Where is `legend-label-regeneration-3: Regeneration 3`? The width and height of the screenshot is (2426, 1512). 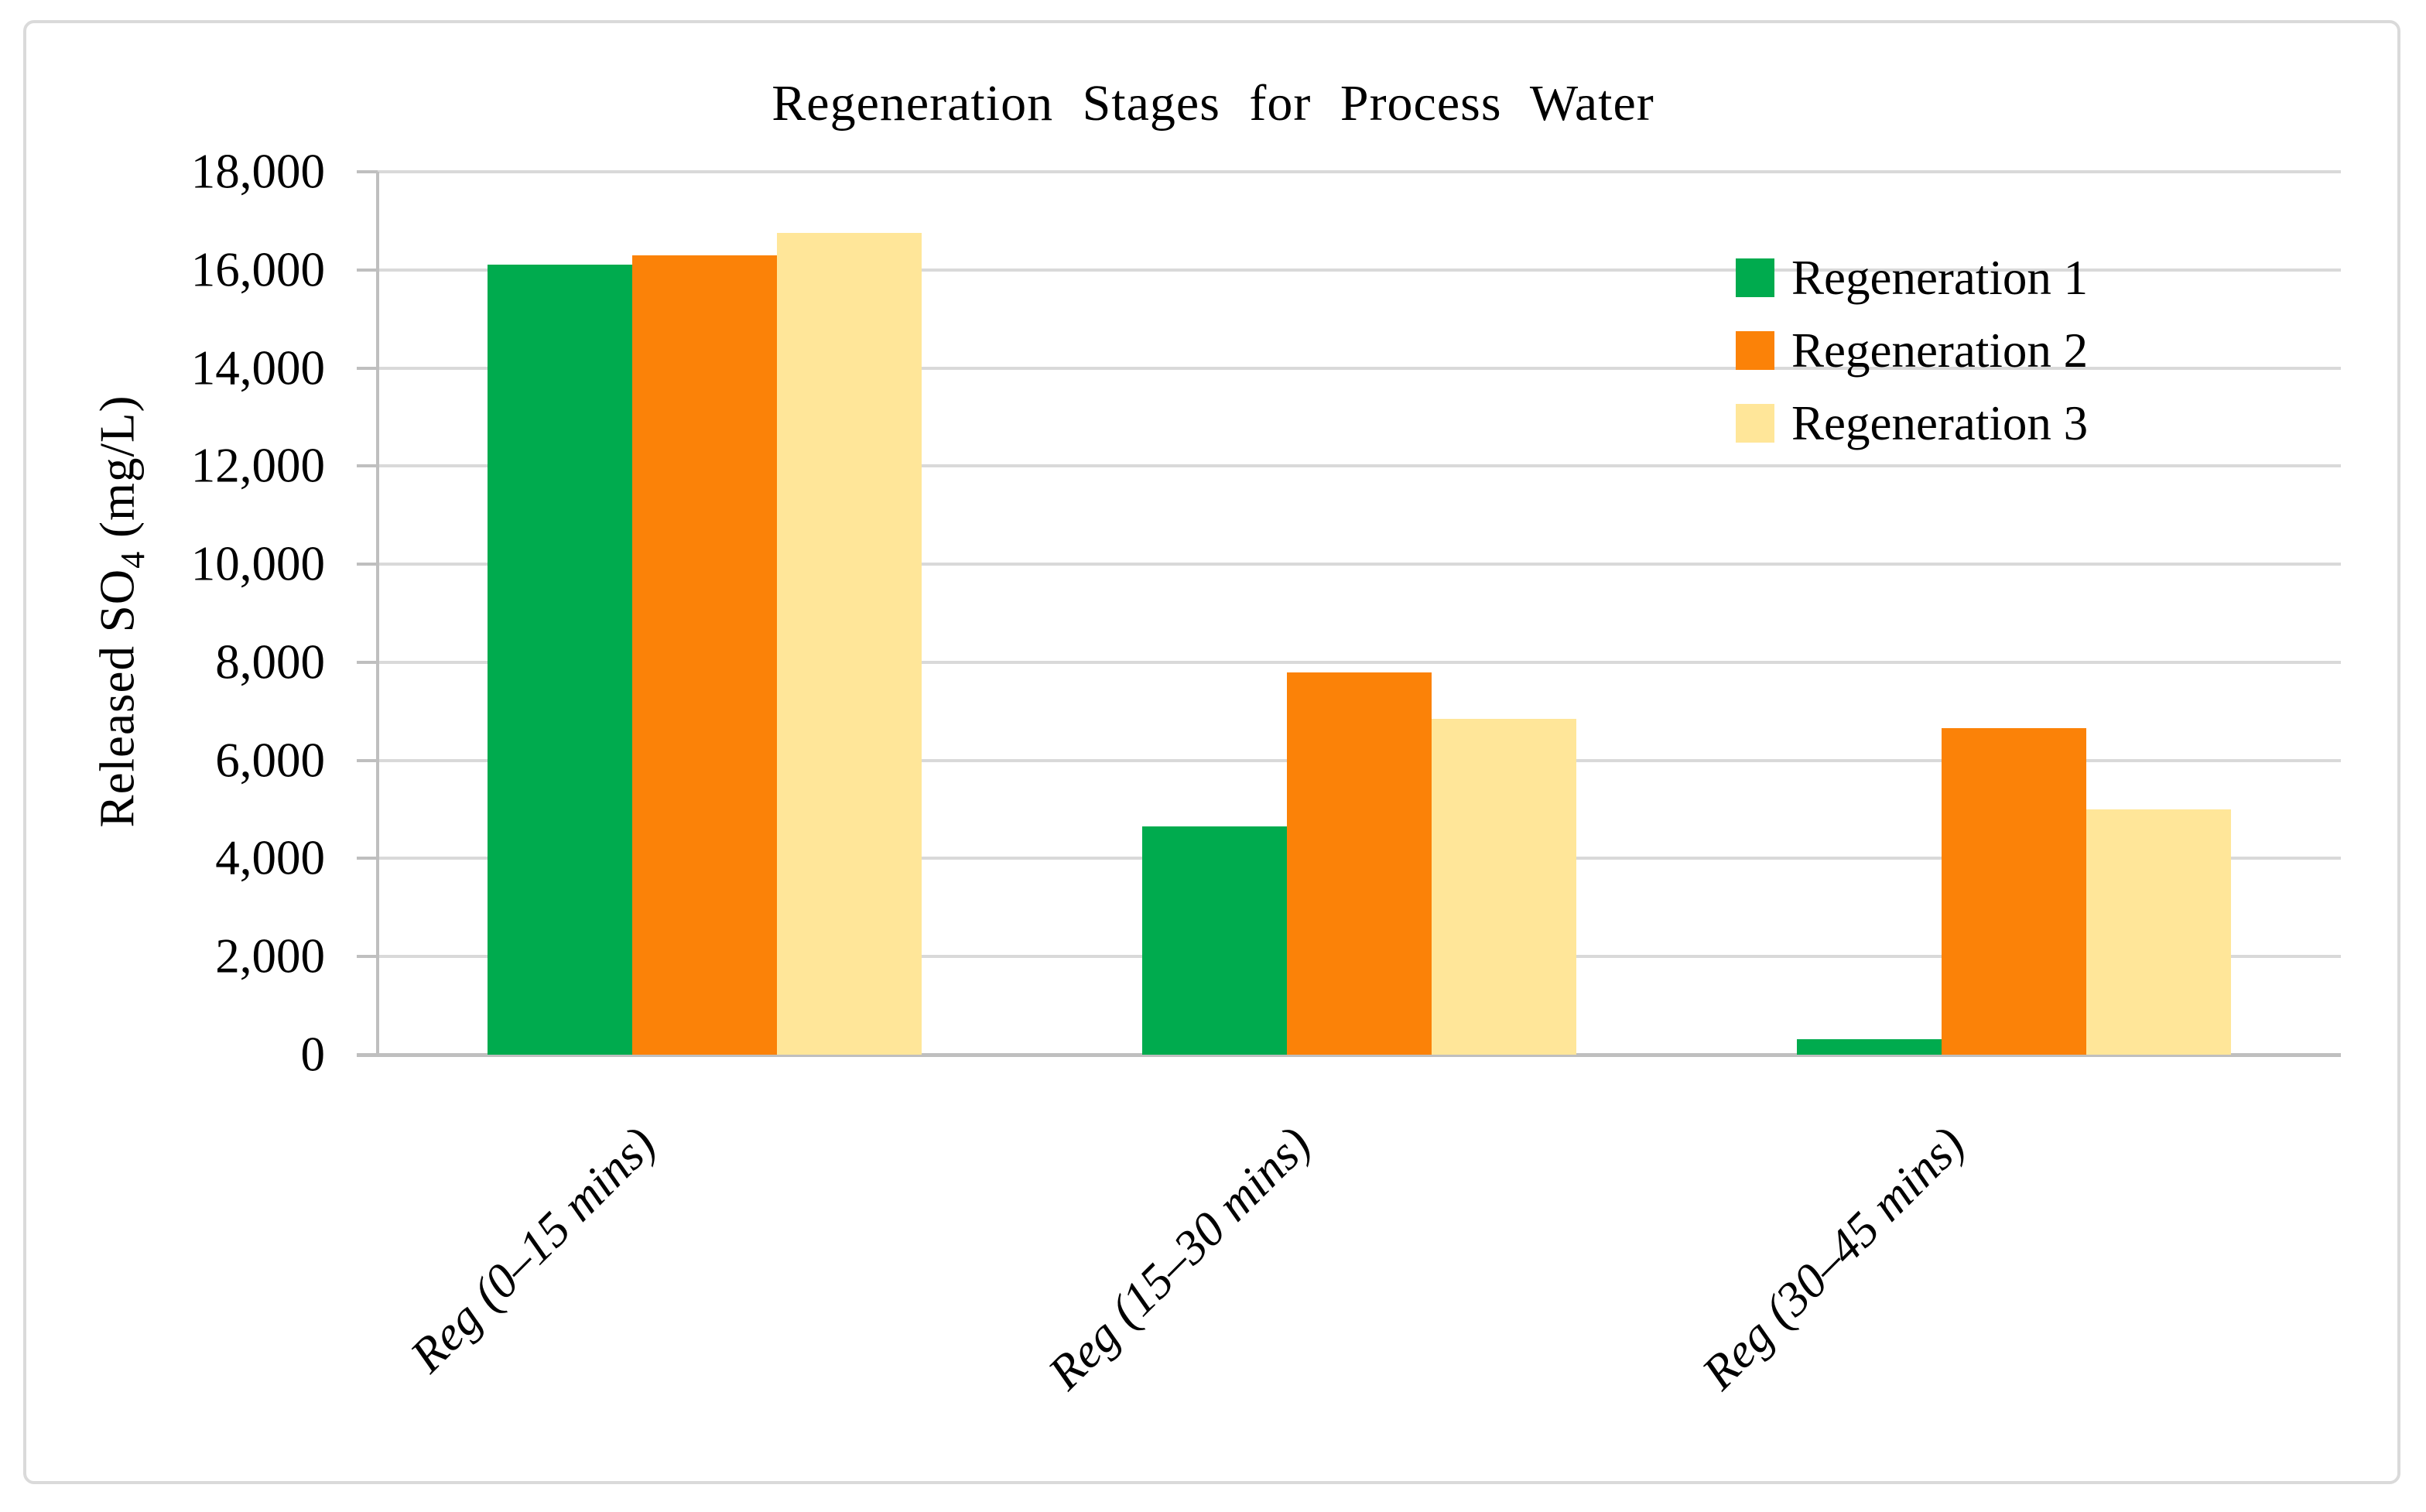
legend-label-regeneration-3: Regeneration 3 is located at coordinates (1940, 422).